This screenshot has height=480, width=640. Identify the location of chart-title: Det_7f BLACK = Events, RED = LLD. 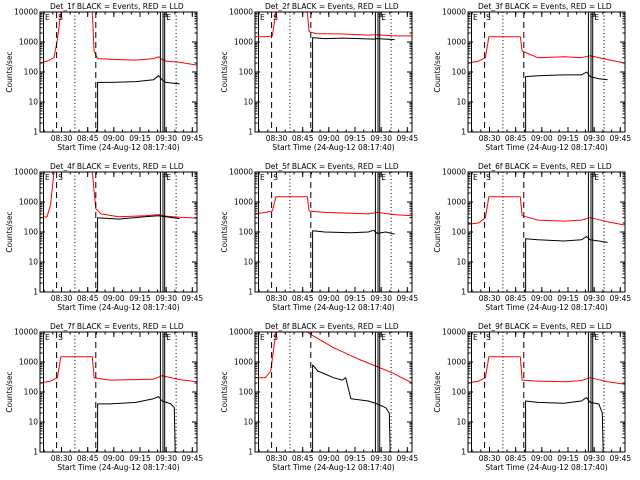
(117, 326).